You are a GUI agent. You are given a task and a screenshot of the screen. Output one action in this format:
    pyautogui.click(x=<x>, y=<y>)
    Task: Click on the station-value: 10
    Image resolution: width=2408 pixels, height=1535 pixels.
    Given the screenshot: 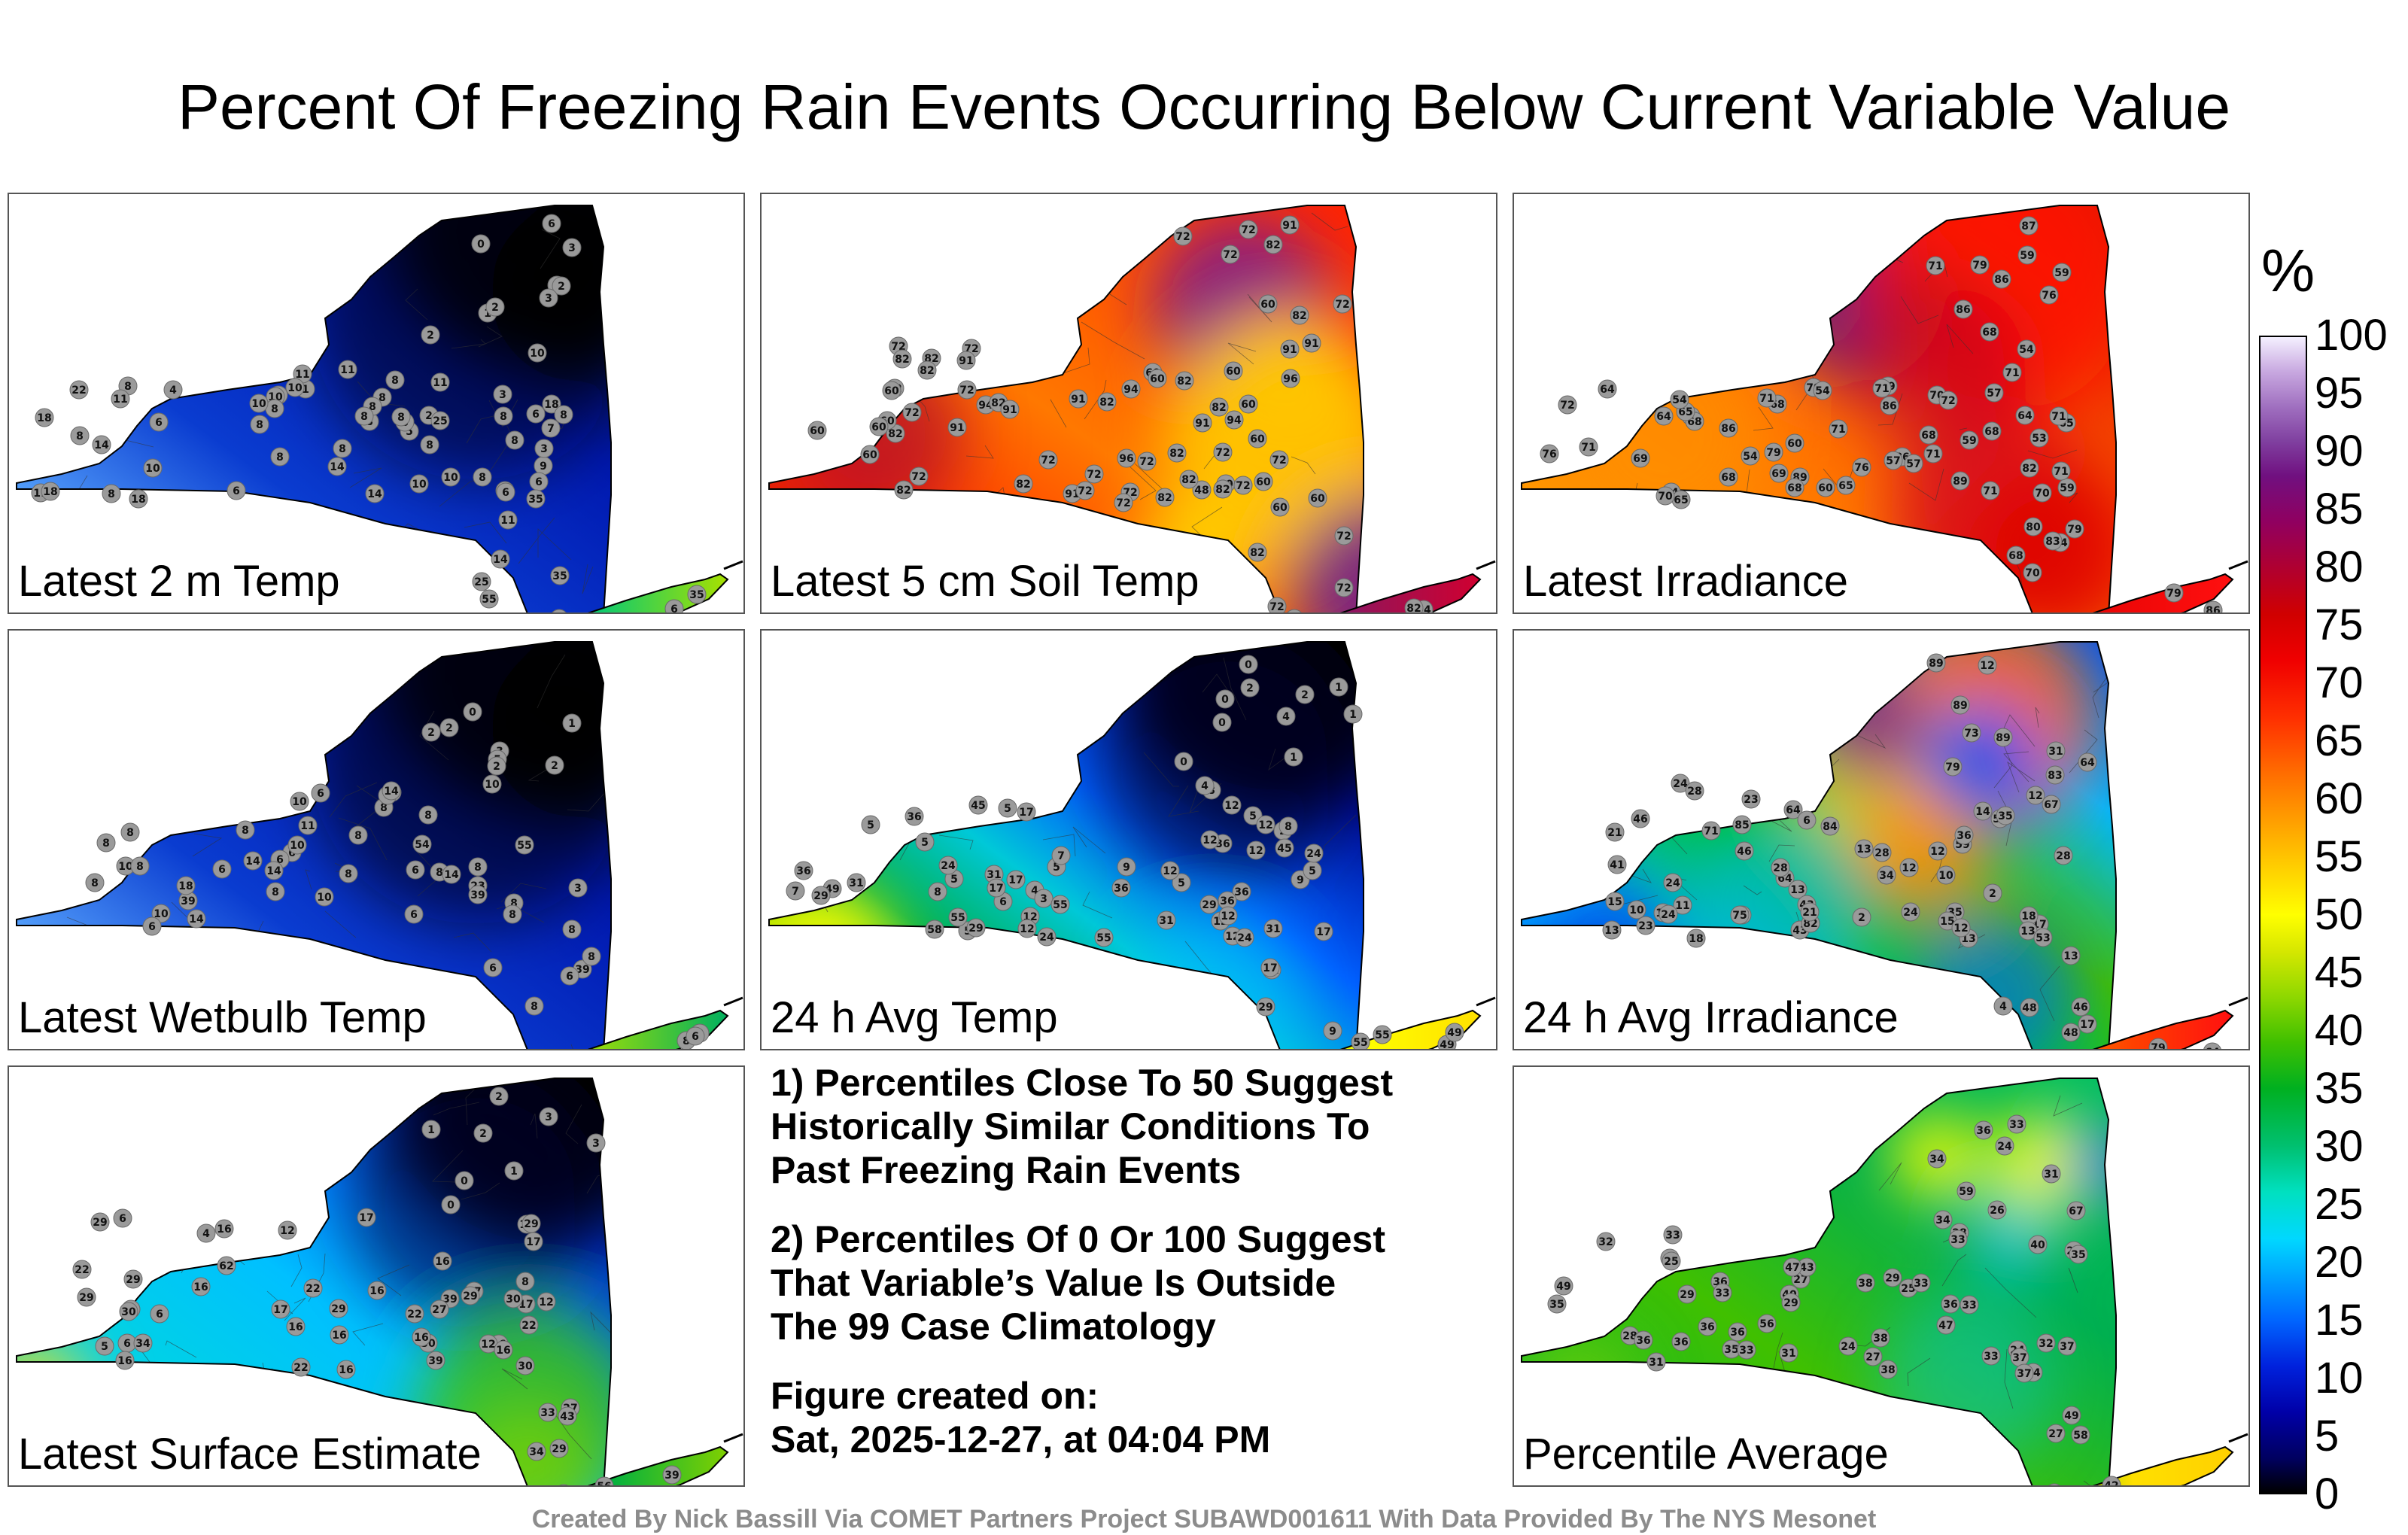 What is the action you would take?
    pyautogui.click(x=295, y=388)
    